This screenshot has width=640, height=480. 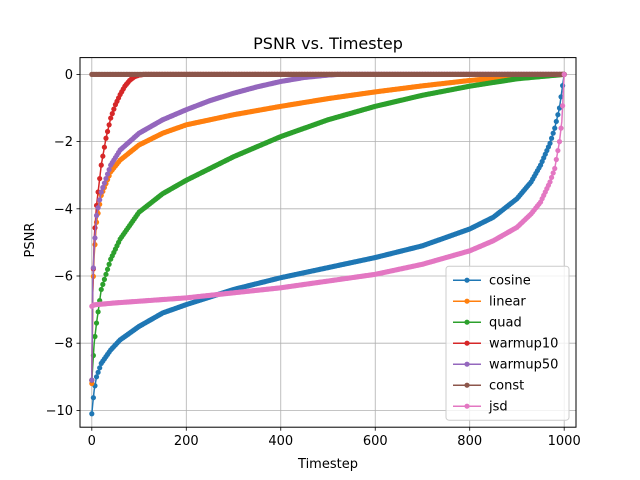 I want to click on legend-item-quad: quad, so click(x=487, y=323).